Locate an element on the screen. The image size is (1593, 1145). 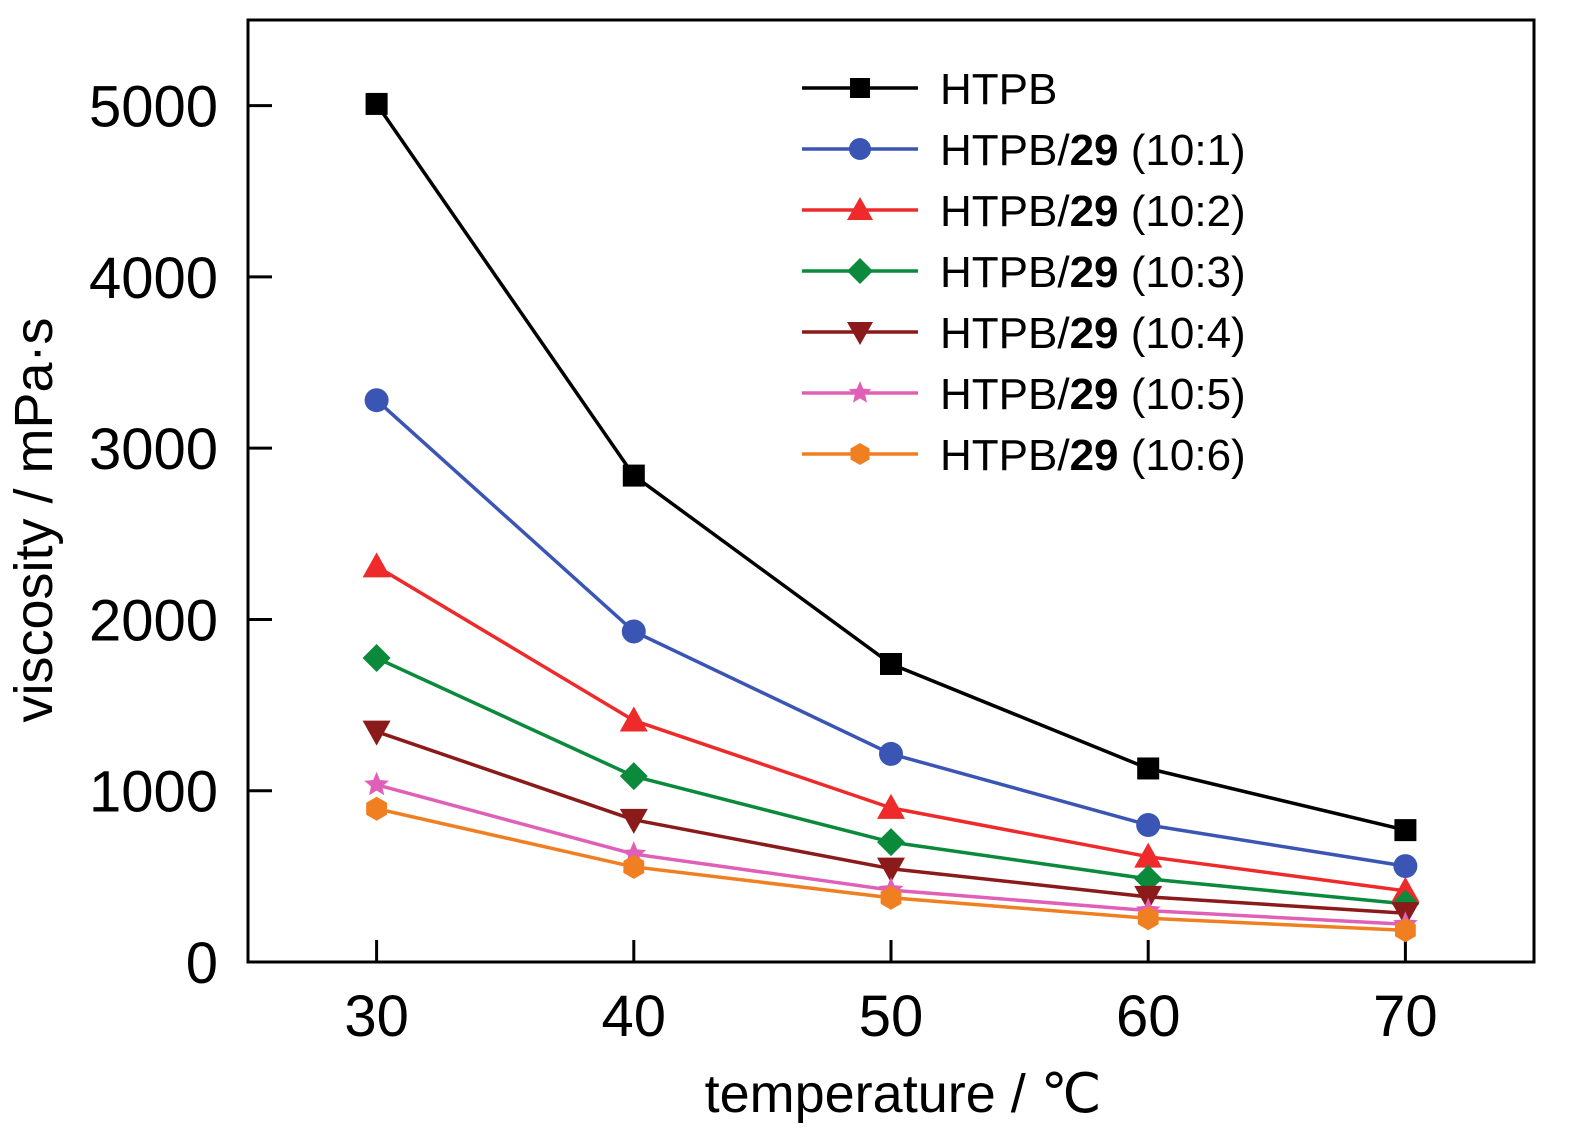
legend-label-ratio: (10:5) is located at coordinates (1182, 394).